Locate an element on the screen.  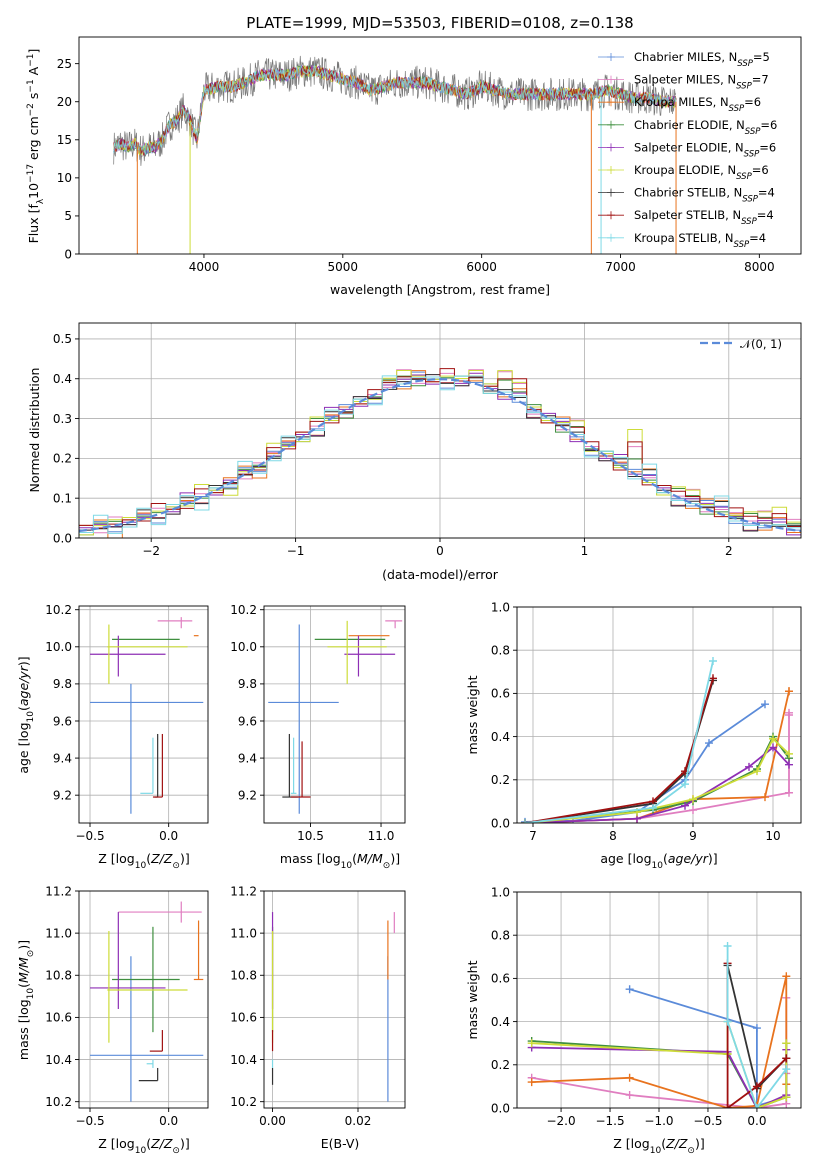
y-tick-label: 0.4 is located at coordinates (62, 379).